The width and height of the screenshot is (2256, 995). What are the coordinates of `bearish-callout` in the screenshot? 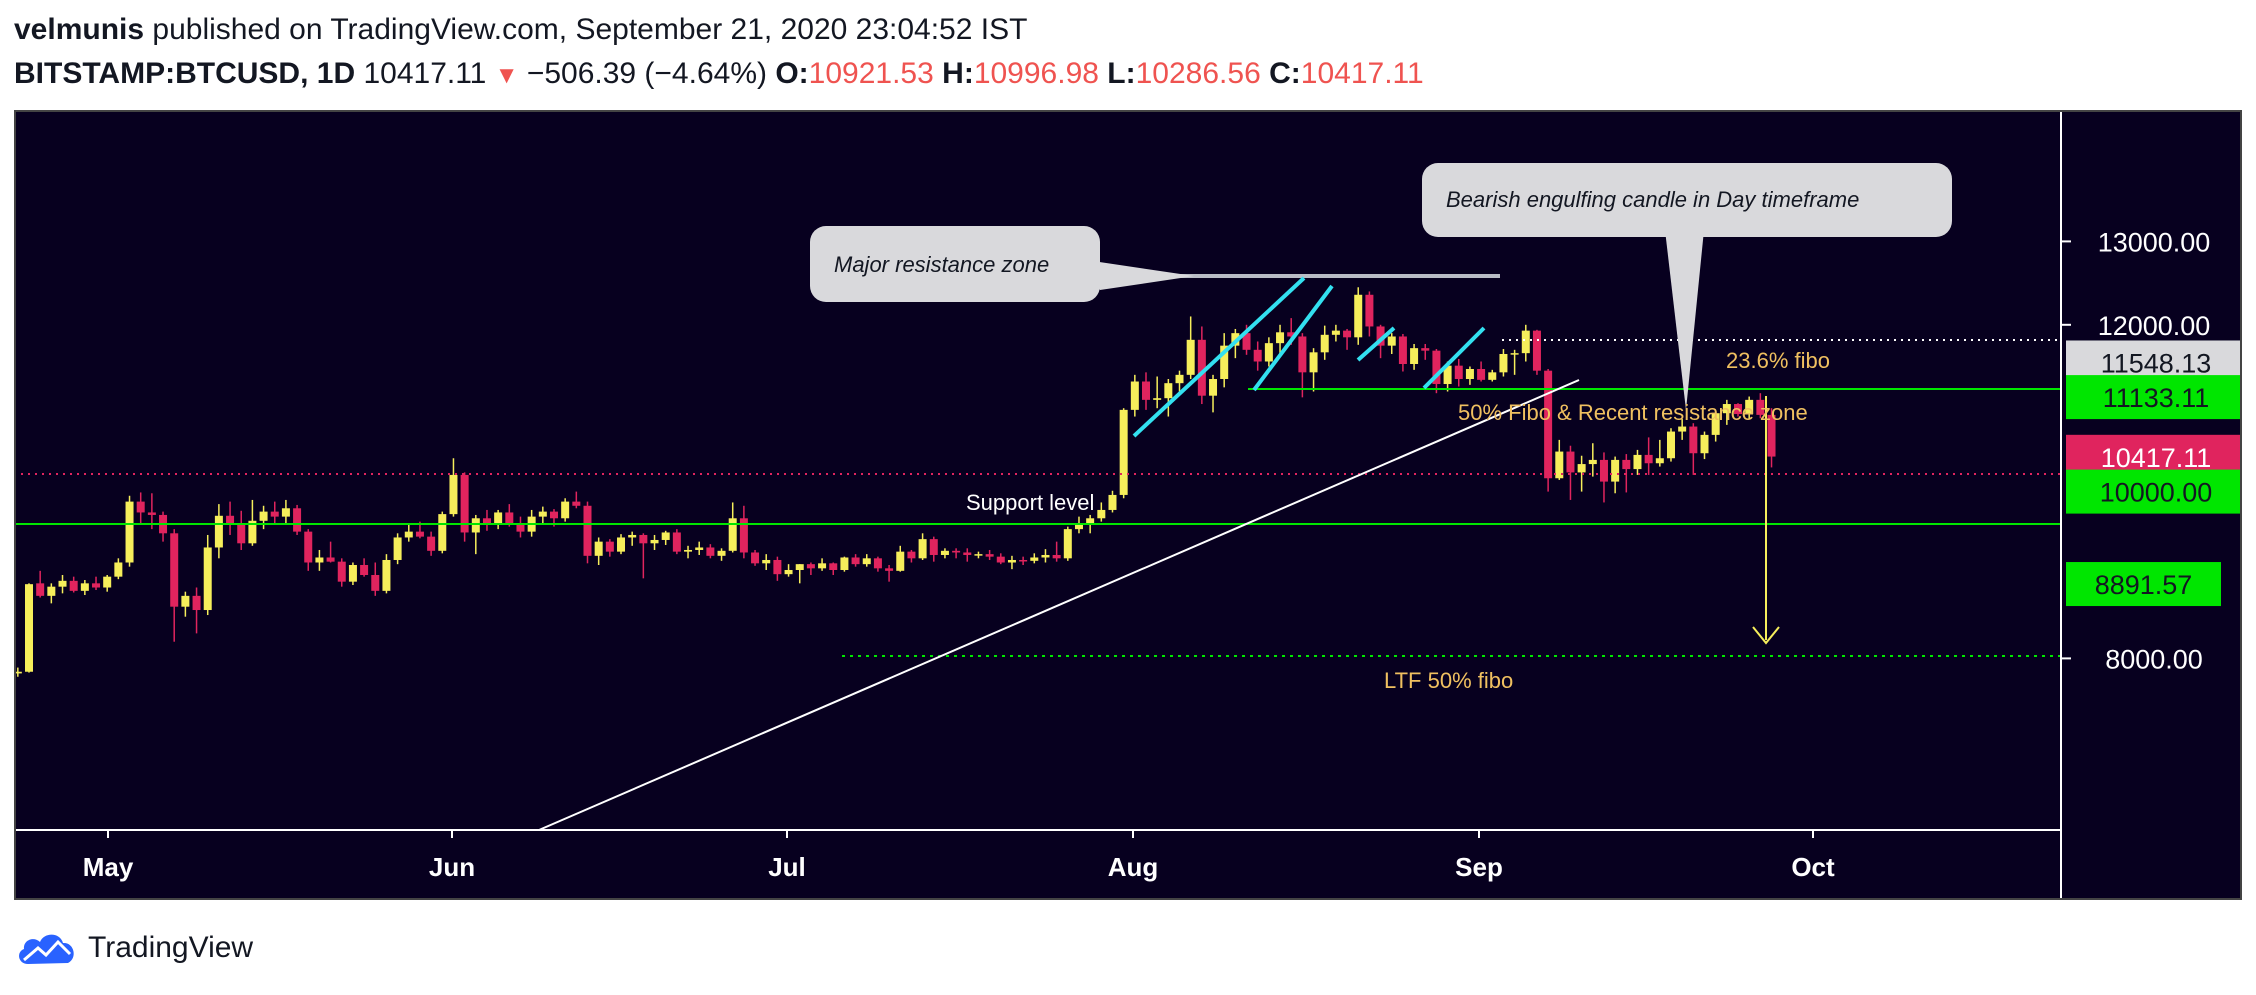 It's located at (1687, 200).